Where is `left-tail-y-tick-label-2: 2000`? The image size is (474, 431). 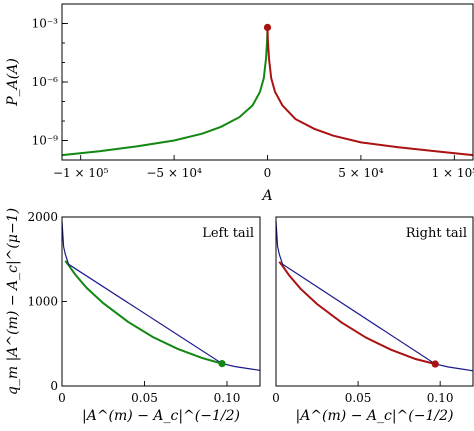 left-tail-y-tick-label-2: 2000 is located at coordinates (42, 217).